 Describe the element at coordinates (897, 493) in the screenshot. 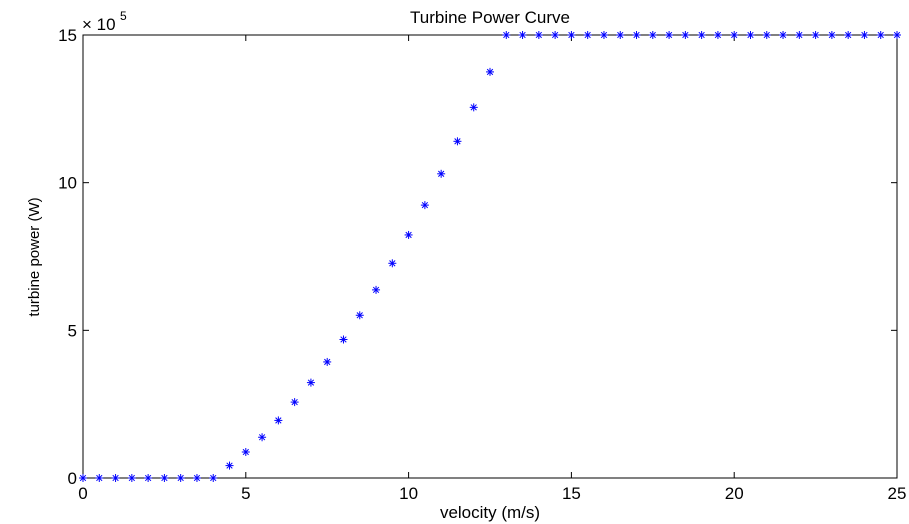

I see `x-tick-label: 25` at that location.